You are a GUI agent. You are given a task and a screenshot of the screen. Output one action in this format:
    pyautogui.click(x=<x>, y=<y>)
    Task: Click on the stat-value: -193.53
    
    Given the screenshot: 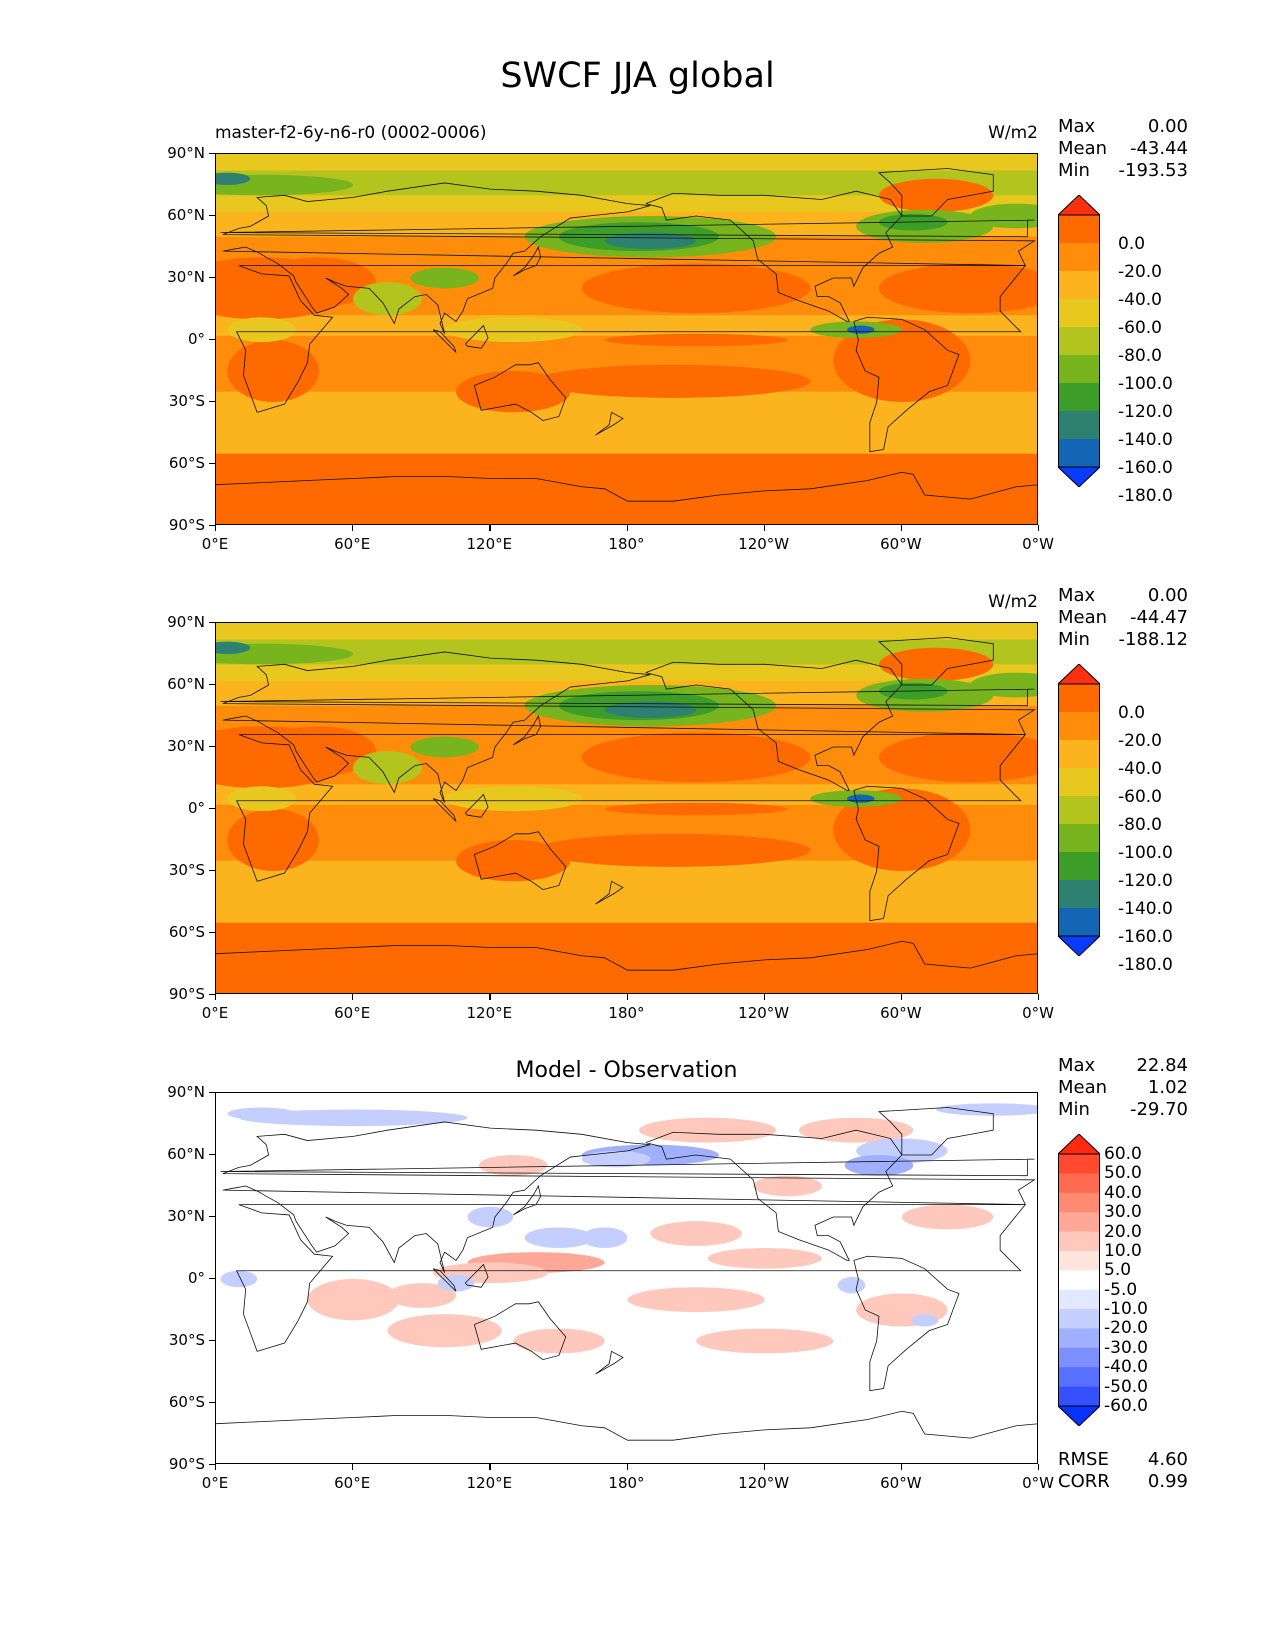 What is the action you would take?
    pyautogui.click(x=1153, y=170)
    